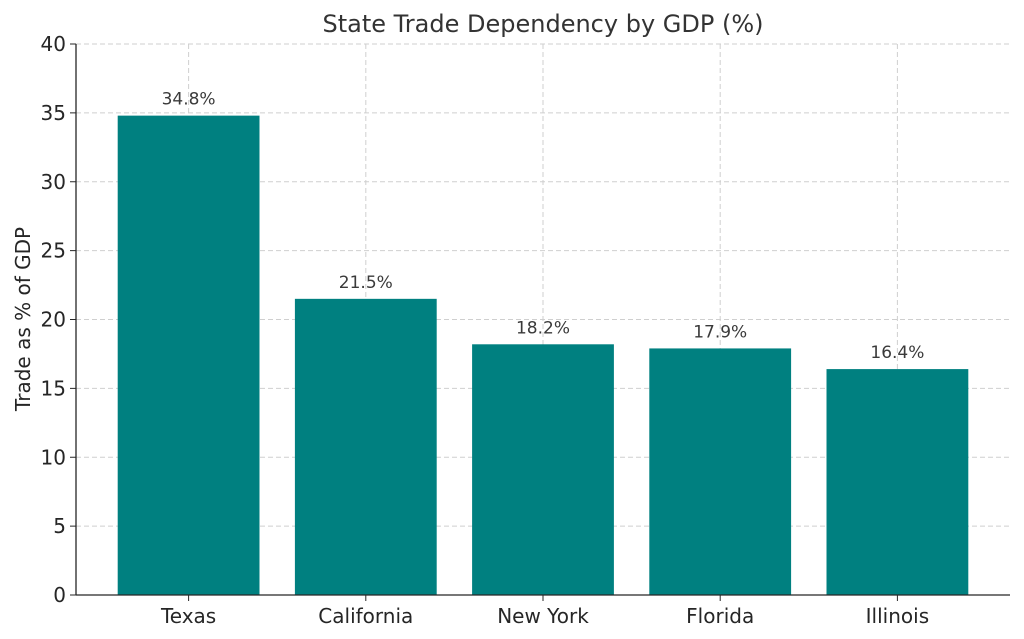 This screenshot has height=639, width=1024. What do you see at coordinates (53, 320) in the screenshot?
I see `y-tick-label: 20` at bounding box center [53, 320].